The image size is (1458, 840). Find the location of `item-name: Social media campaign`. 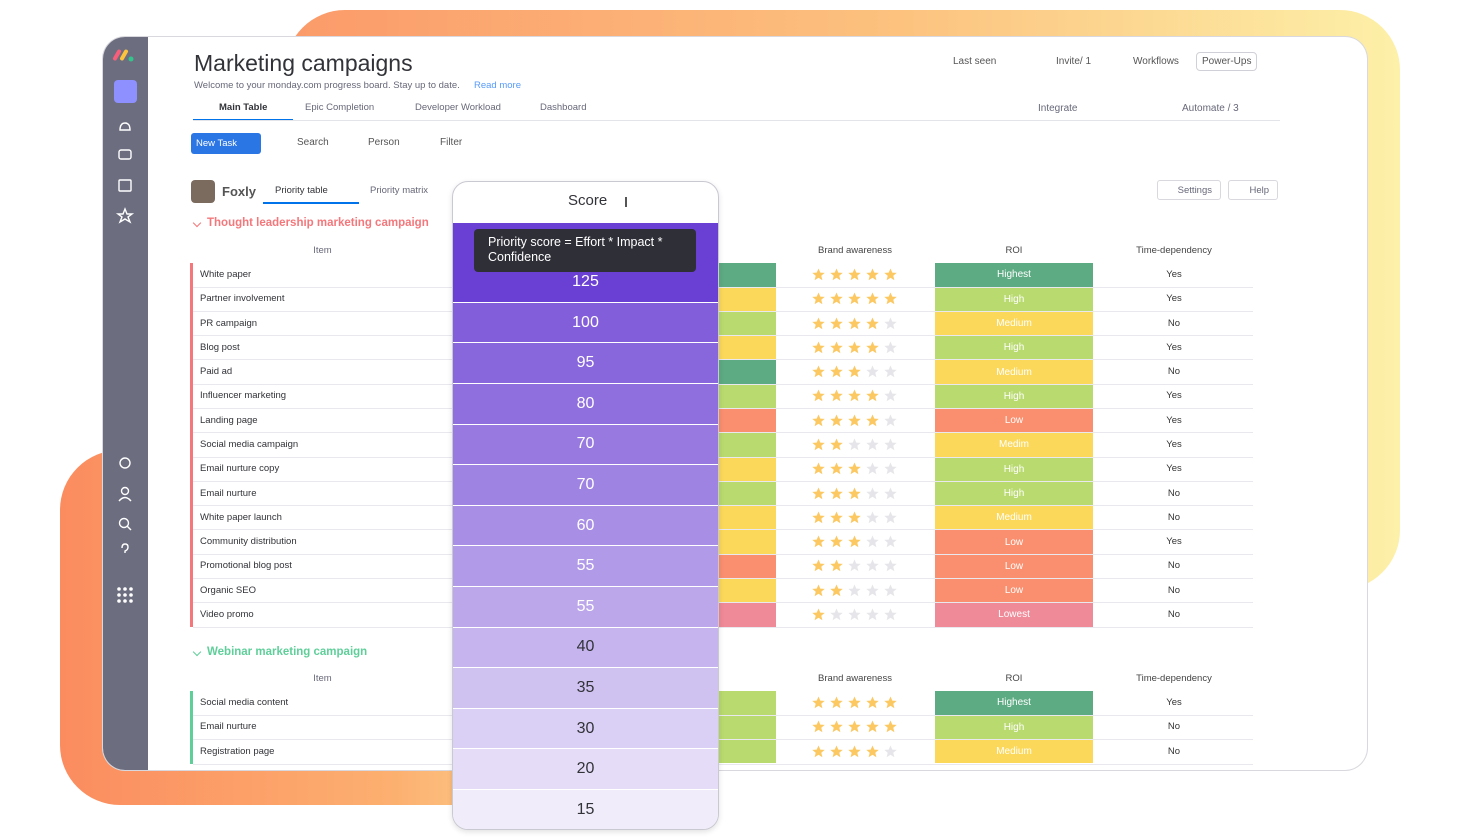

item-name: Social media campaign is located at coordinates (249, 444).